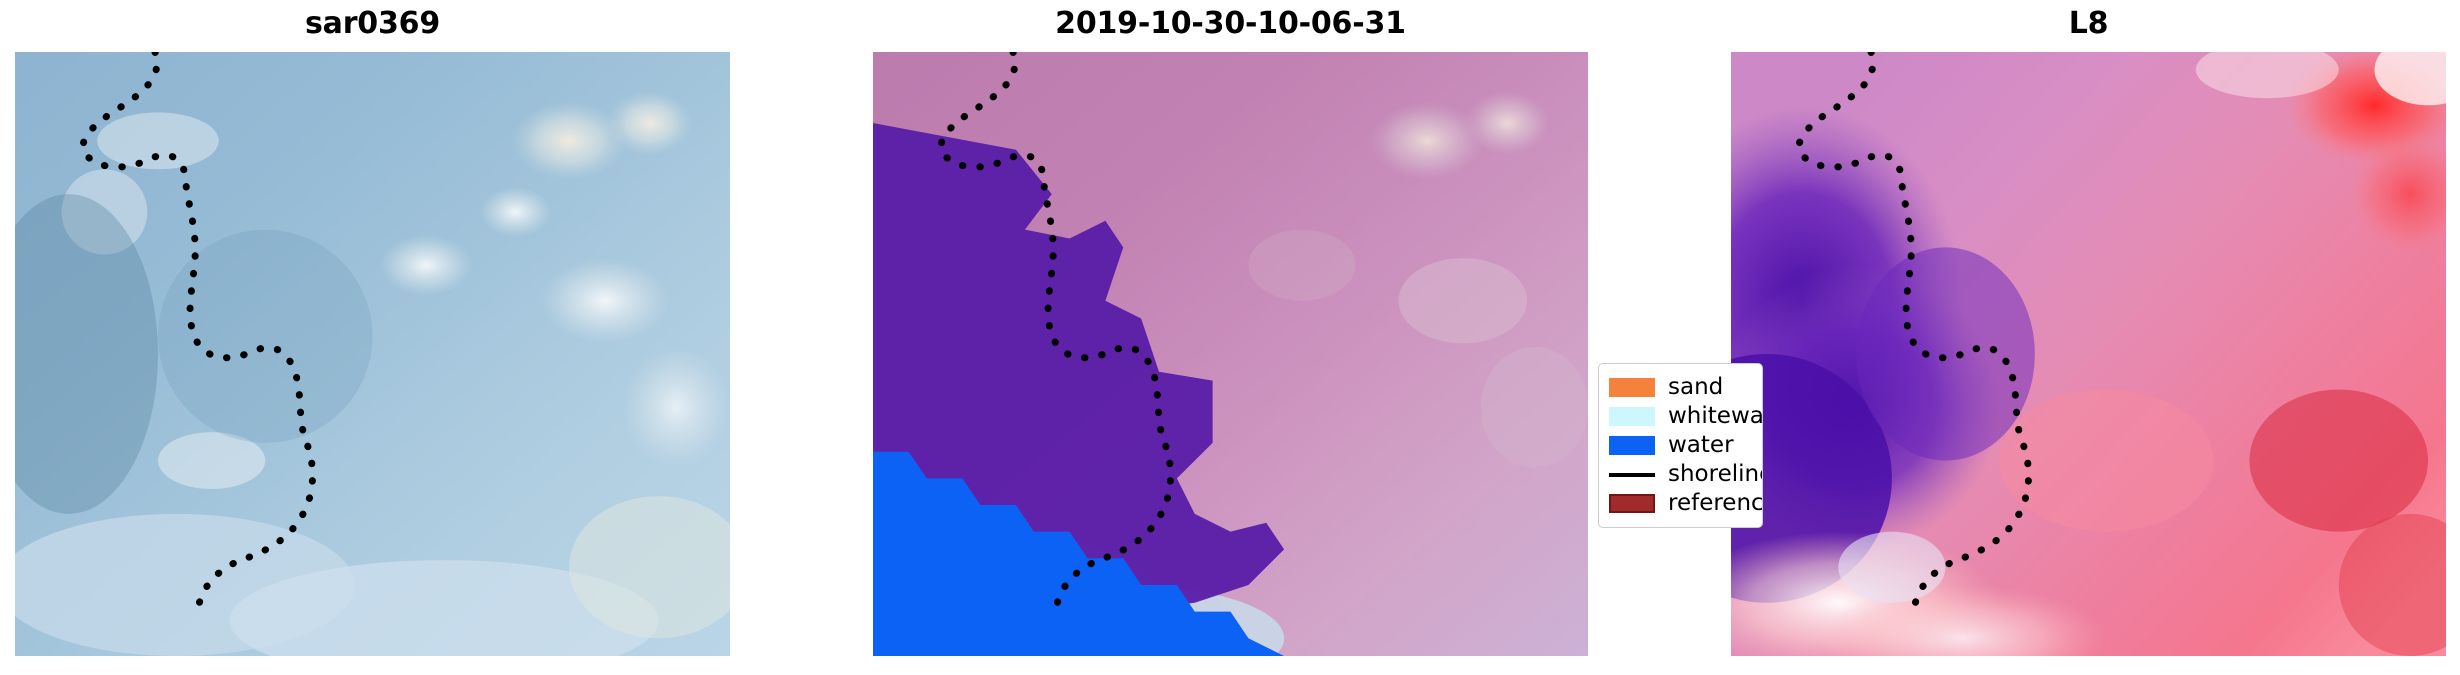  I want to click on legend-label-whitewater: whitewater, so click(1715, 416).